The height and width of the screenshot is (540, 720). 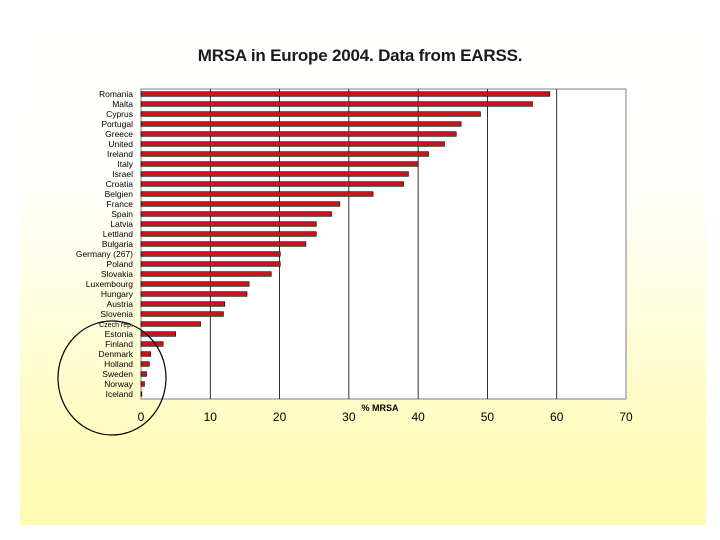 I want to click on category-label: Luxembourg, so click(x=110, y=284).